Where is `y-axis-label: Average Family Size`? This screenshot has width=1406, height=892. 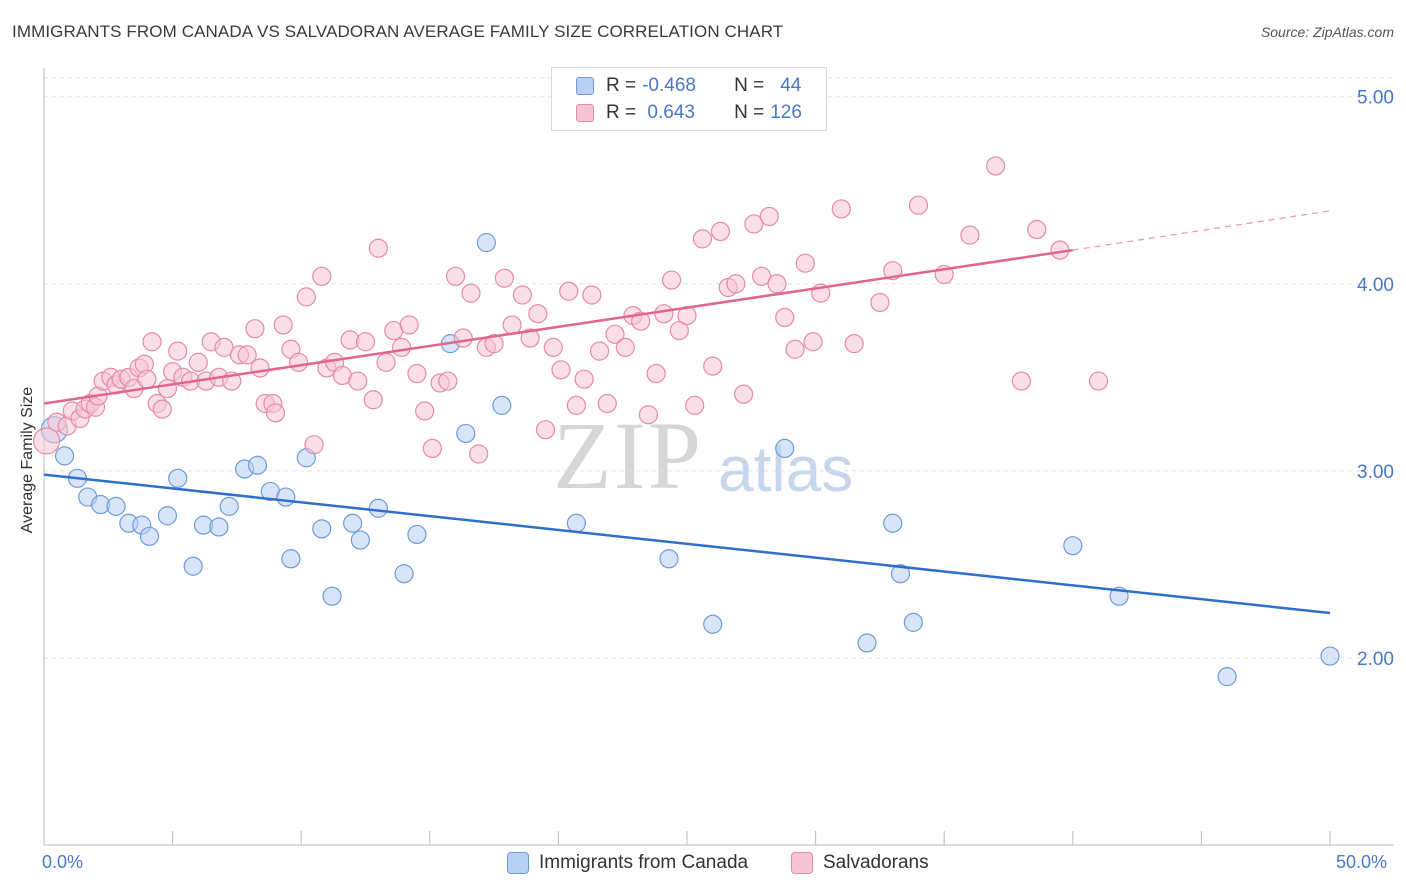
y-axis-label: Average Family Size is located at coordinates (27, 460).